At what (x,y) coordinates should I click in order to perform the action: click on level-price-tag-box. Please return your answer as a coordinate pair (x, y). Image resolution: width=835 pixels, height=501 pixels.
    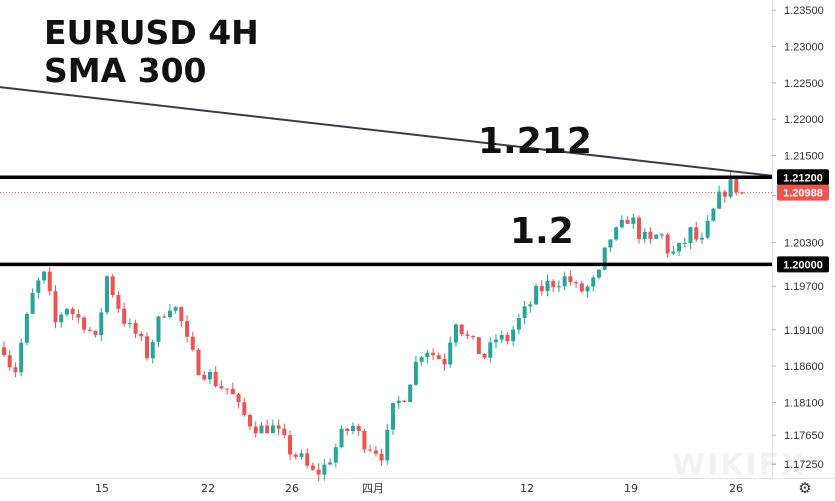
    Looking at the image, I should click on (803, 264).